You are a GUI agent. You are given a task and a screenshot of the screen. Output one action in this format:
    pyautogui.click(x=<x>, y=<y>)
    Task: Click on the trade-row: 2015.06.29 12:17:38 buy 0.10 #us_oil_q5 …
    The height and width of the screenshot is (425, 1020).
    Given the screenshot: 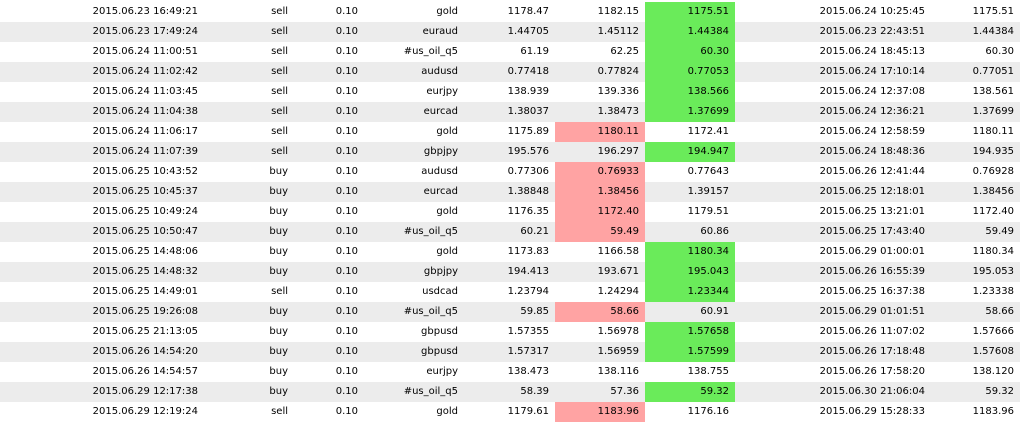 What is the action you would take?
    pyautogui.click(x=510, y=392)
    